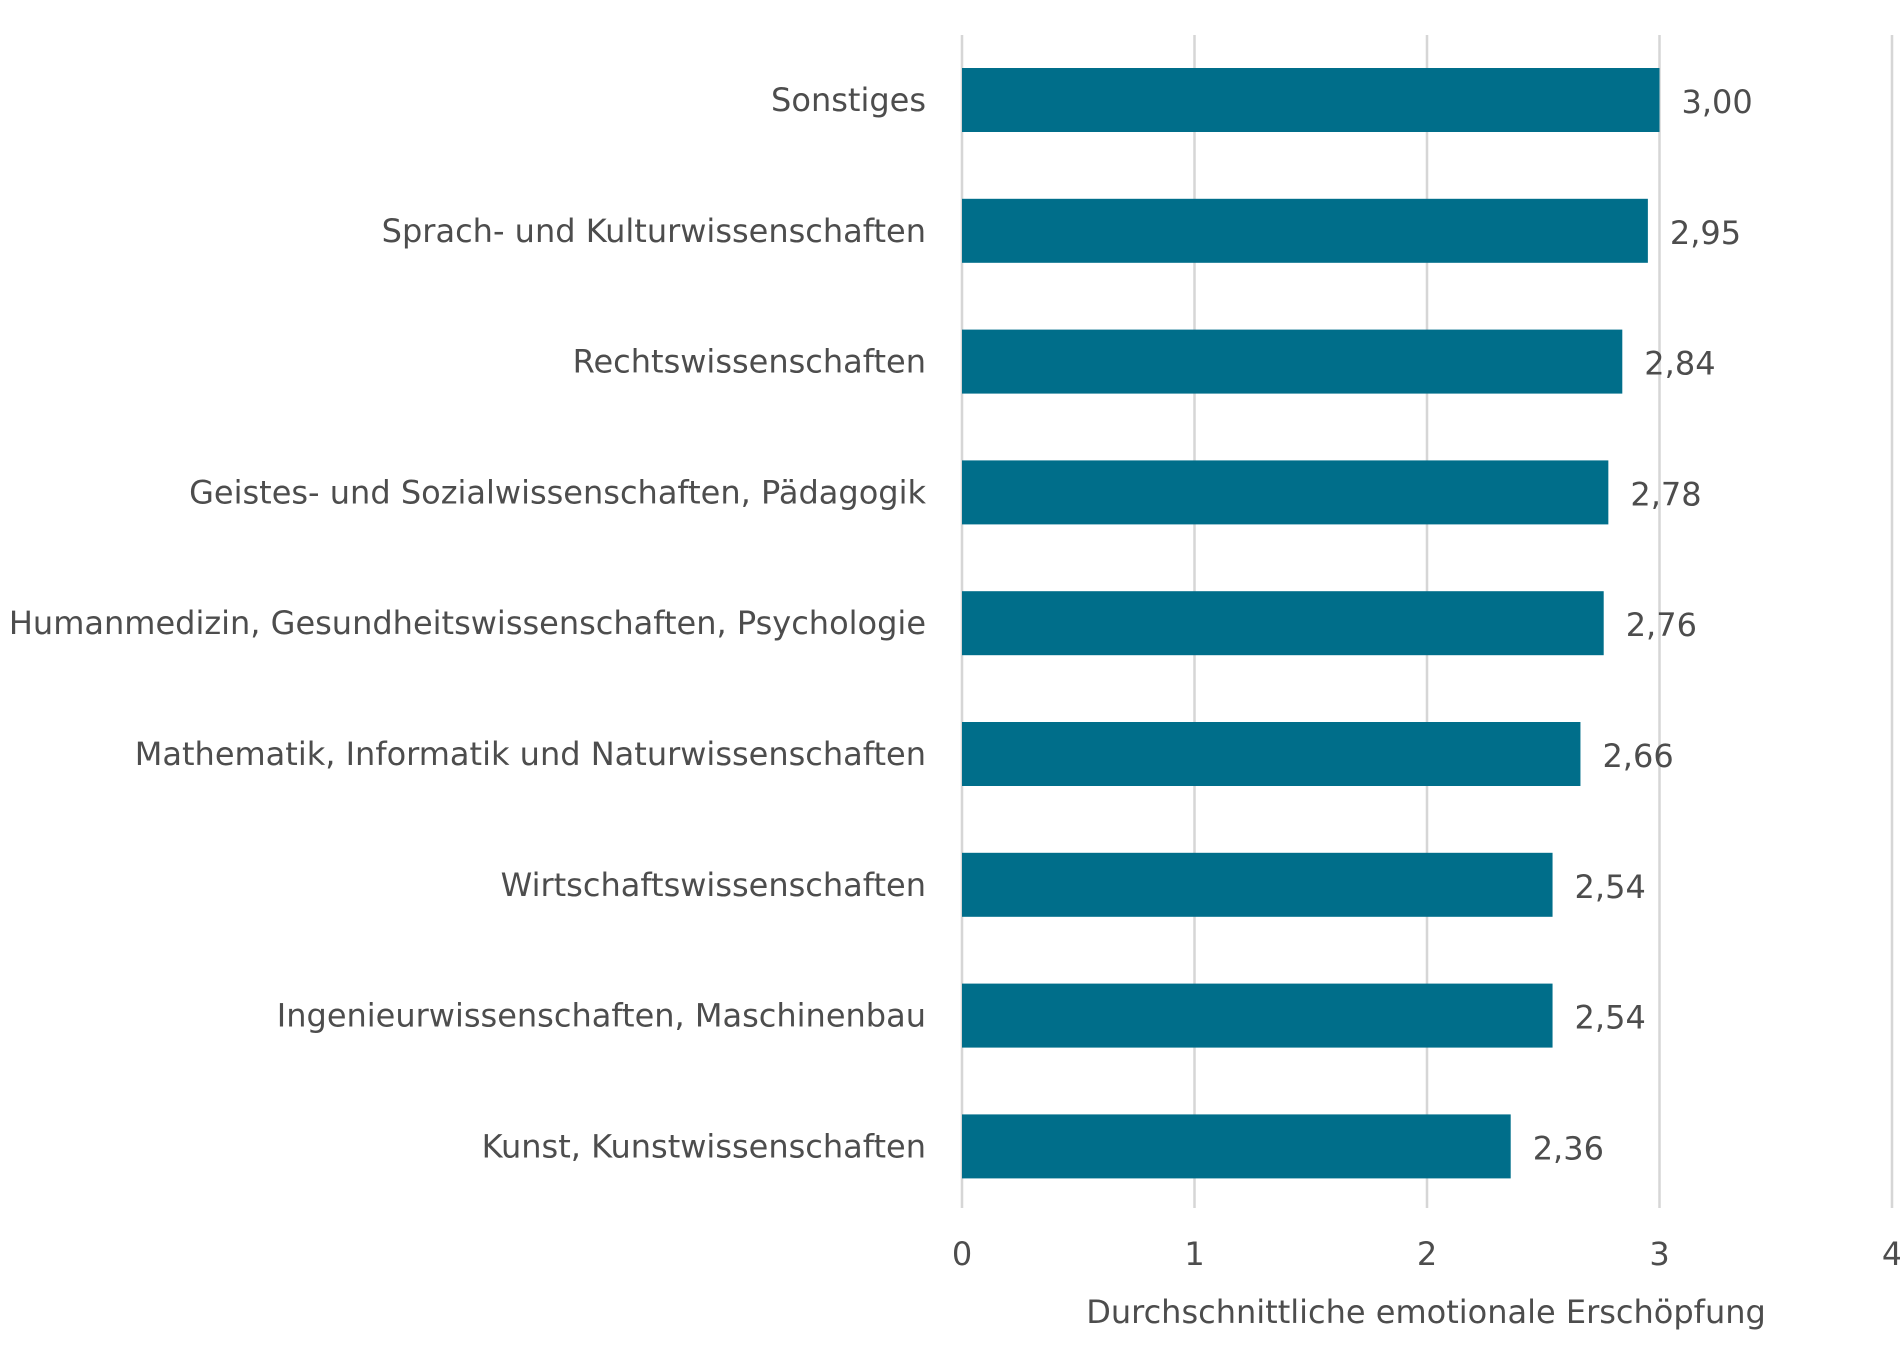 This screenshot has height=1346, width=1900. What do you see at coordinates (654, 231) in the screenshot?
I see `category-label: Sprach- und Kulturwissenschaften` at bounding box center [654, 231].